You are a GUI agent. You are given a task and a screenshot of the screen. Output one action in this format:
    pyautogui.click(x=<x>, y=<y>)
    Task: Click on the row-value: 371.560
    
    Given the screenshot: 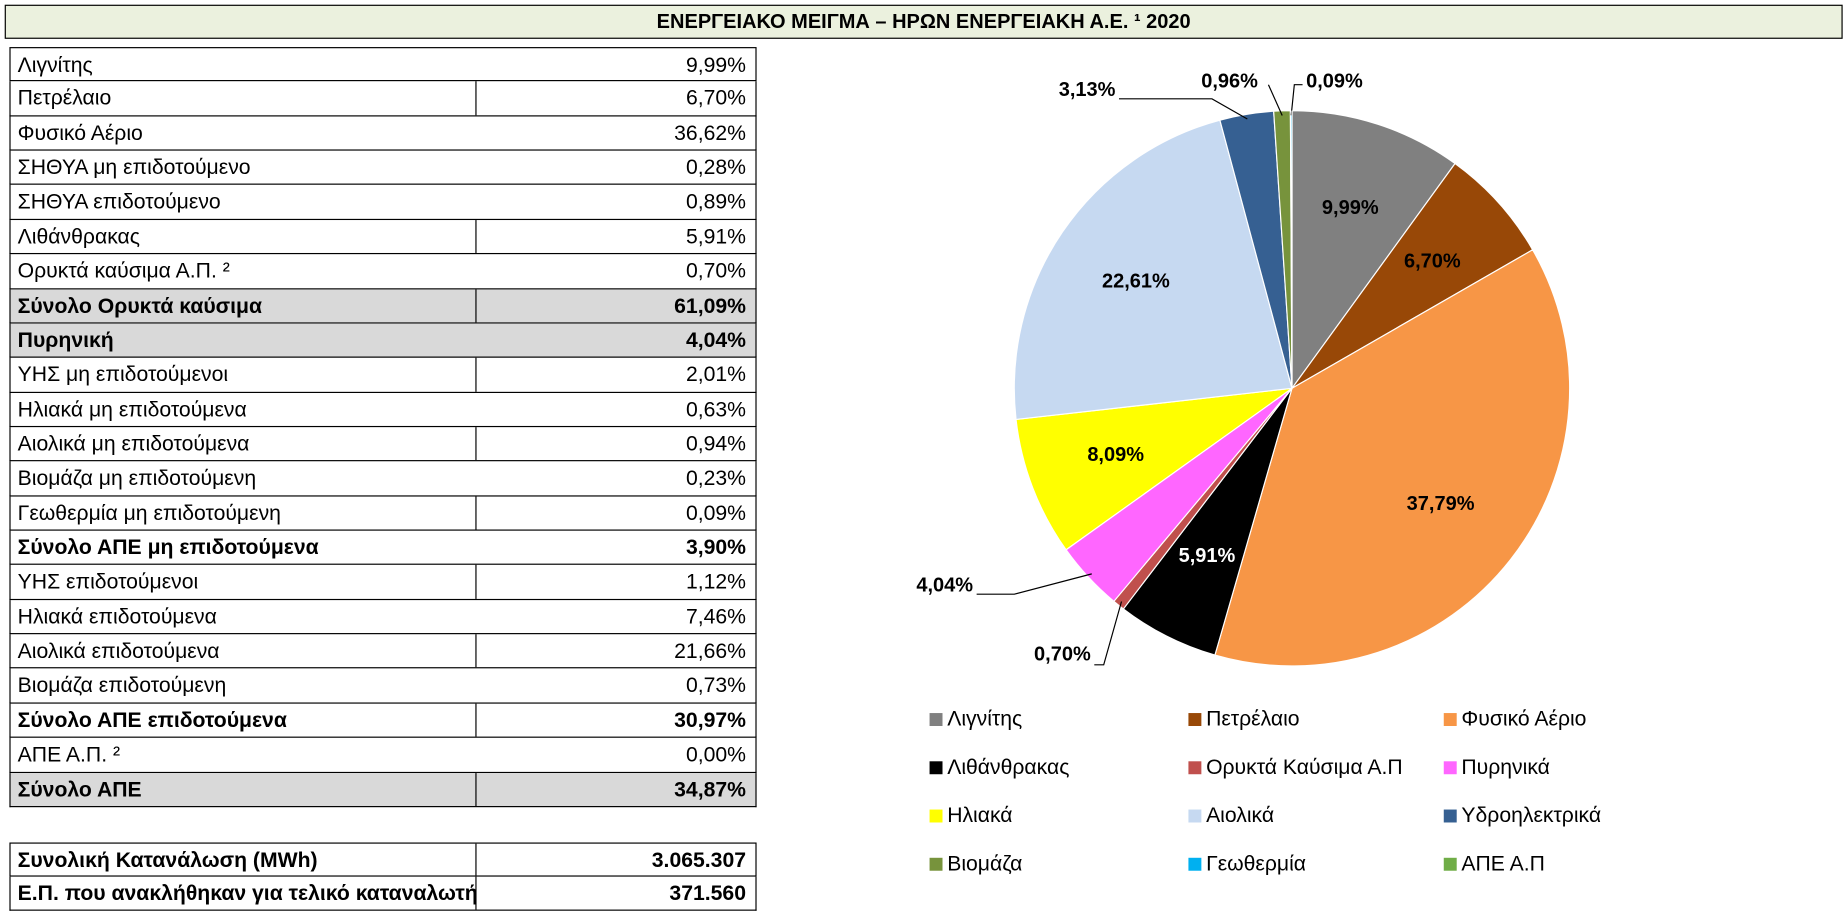 What is the action you would take?
    pyautogui.click(x=708, y=893)
    